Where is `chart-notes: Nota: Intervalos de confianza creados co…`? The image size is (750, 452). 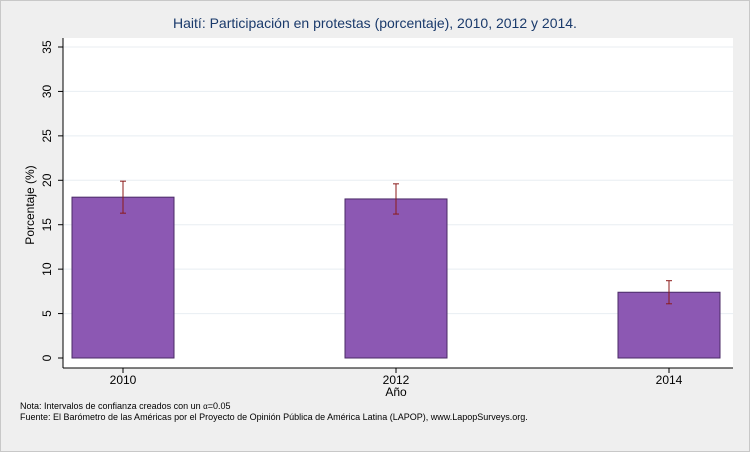 chart-notes: Nota: Intervalos de confianza creados co… is located at coordinates (274, 412).